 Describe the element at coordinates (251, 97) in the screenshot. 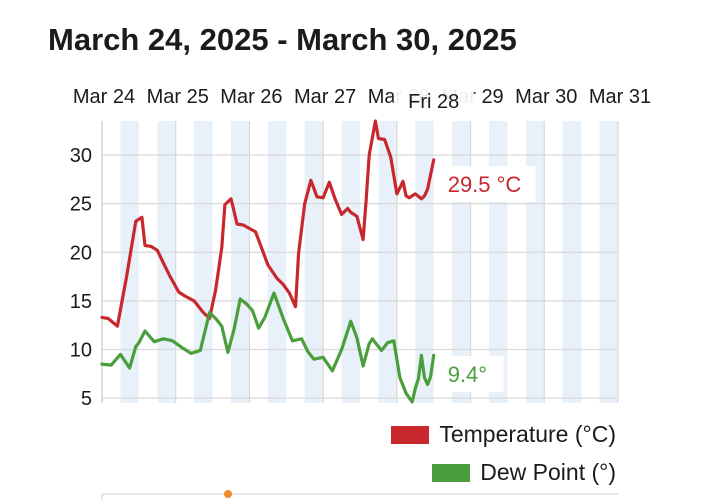

I see `x-tick-label: Mar 26` at that location.